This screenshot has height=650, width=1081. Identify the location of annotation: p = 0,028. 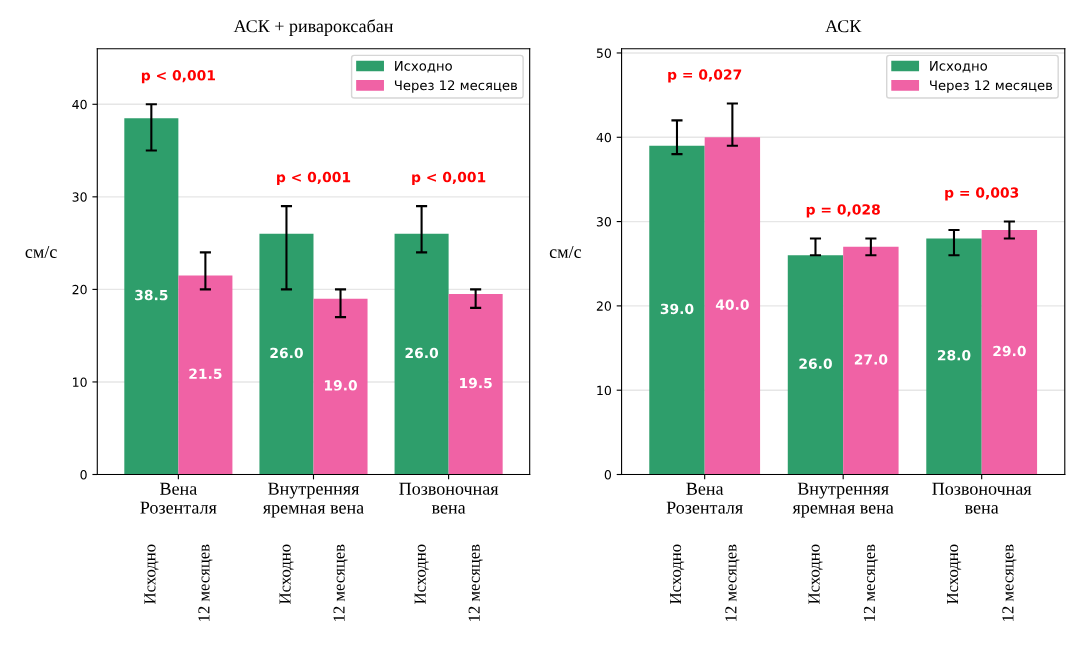
(843, 211).